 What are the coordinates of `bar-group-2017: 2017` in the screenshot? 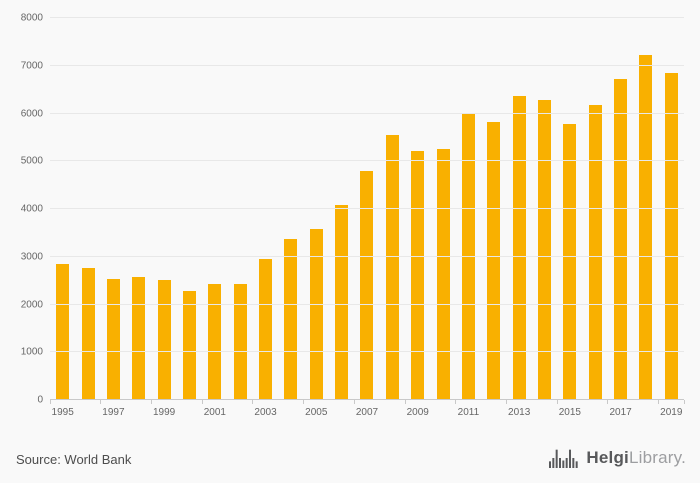 It's located at (620, 218).